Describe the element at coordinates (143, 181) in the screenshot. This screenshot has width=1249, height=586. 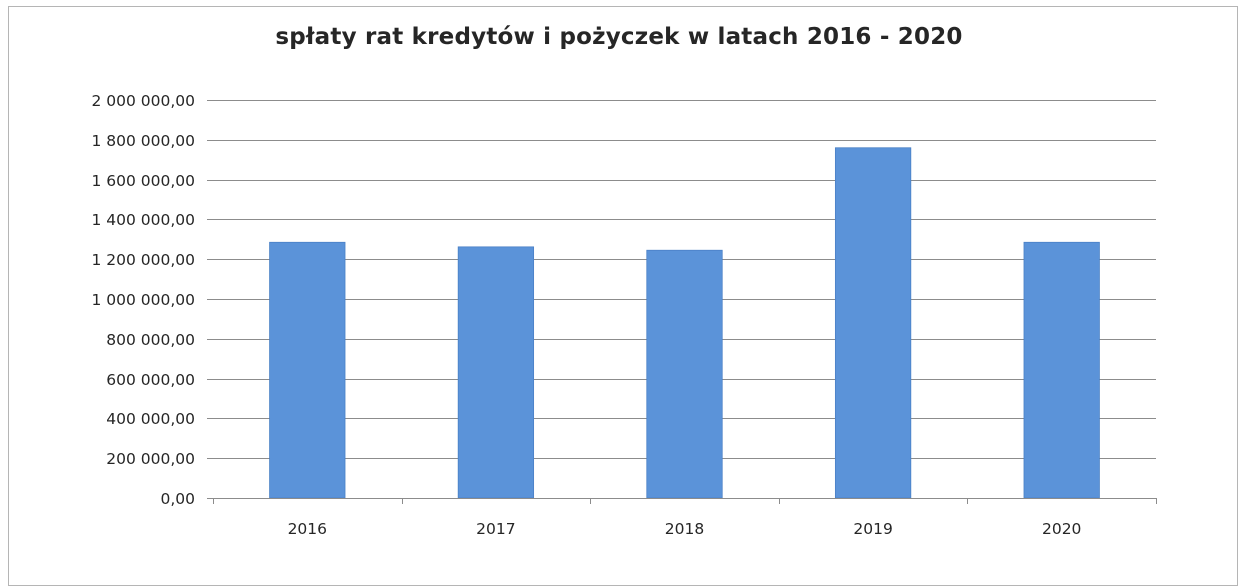
I see `y-tick-label: 1 600 000,00` at that location.